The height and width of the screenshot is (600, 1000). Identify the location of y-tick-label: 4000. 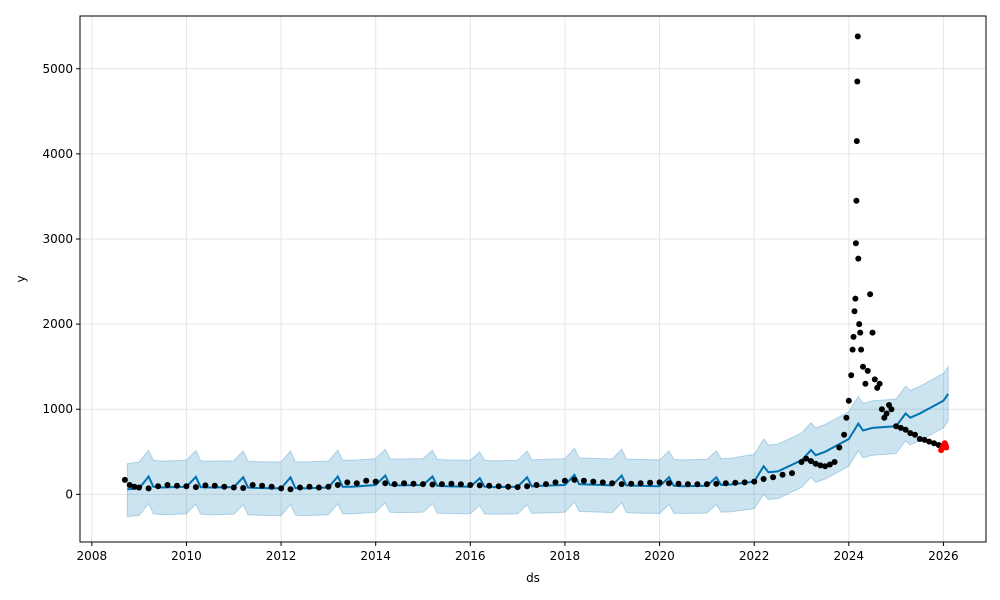
(57, 154).